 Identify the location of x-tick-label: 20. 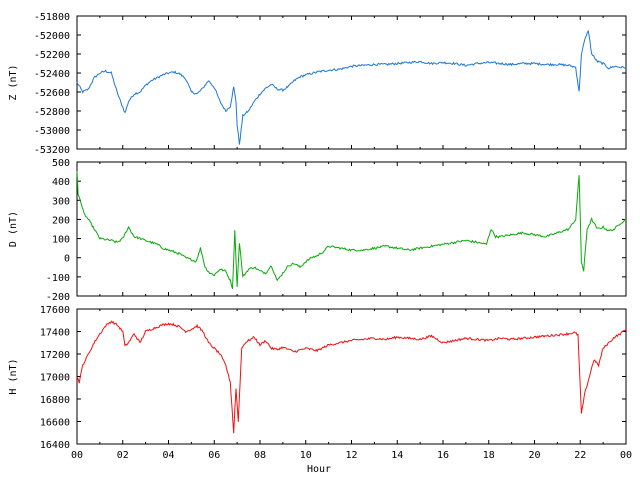
(534, 455).